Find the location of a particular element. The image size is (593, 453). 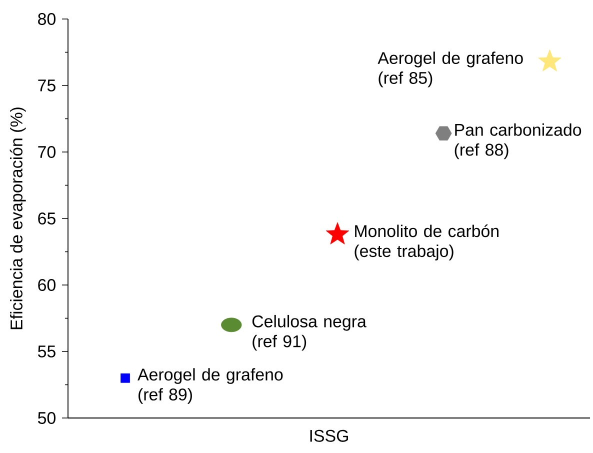

y-tick-label: 60 is located at coordinates (47, 285).